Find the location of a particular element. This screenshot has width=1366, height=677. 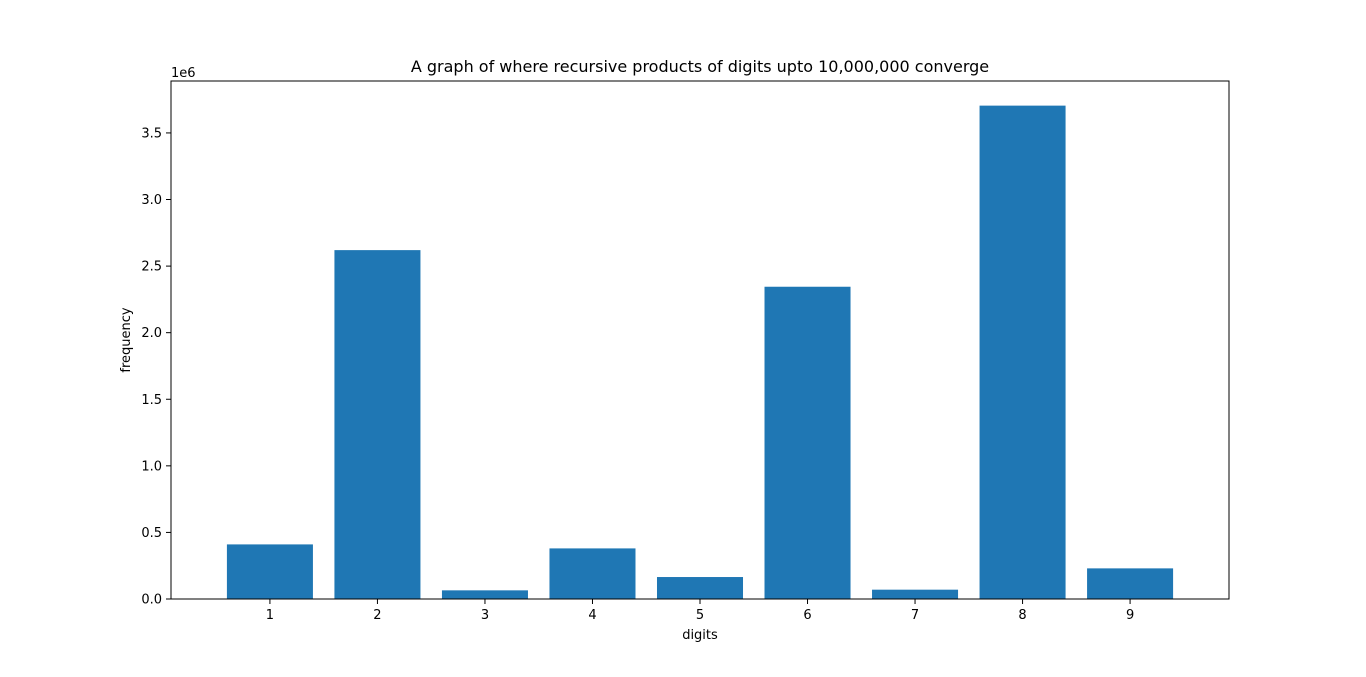

x-tick-label: 5 is located at coordinates (700, 615).